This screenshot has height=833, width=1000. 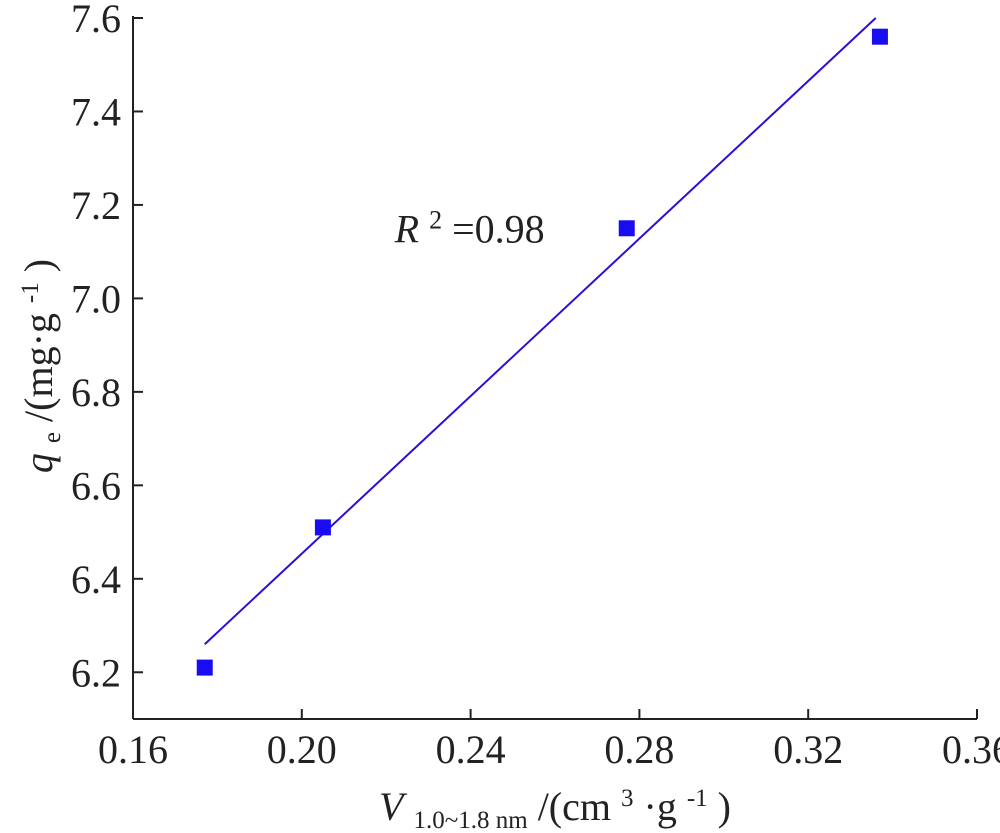 What do you see at coordinates (971, 749) in the screenshot?
I see `x-tick-label: 0.36` at bounding box center [971, 749].